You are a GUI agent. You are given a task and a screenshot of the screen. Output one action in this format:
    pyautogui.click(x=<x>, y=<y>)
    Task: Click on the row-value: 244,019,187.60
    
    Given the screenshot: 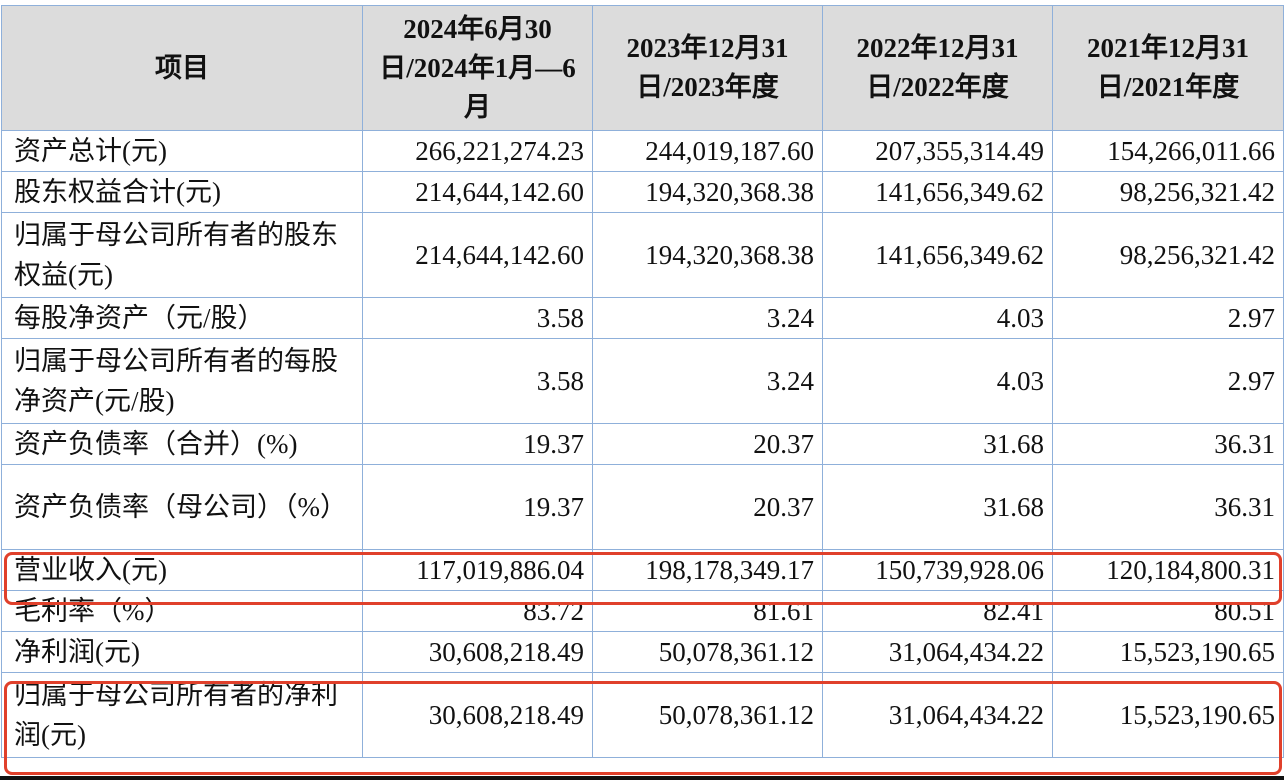 What is the action you would take?
    pyautogui.click(x=707, y=151)
    